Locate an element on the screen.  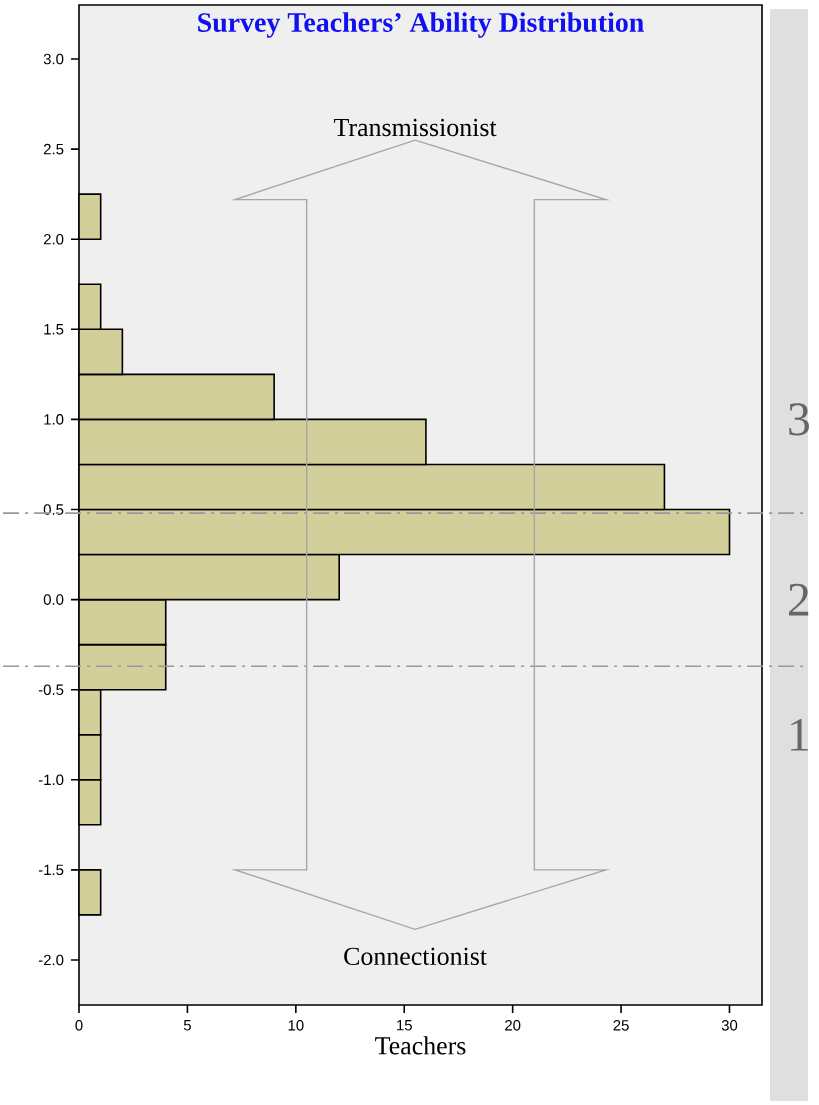
text: 3 is located at coordinates (799, 419).